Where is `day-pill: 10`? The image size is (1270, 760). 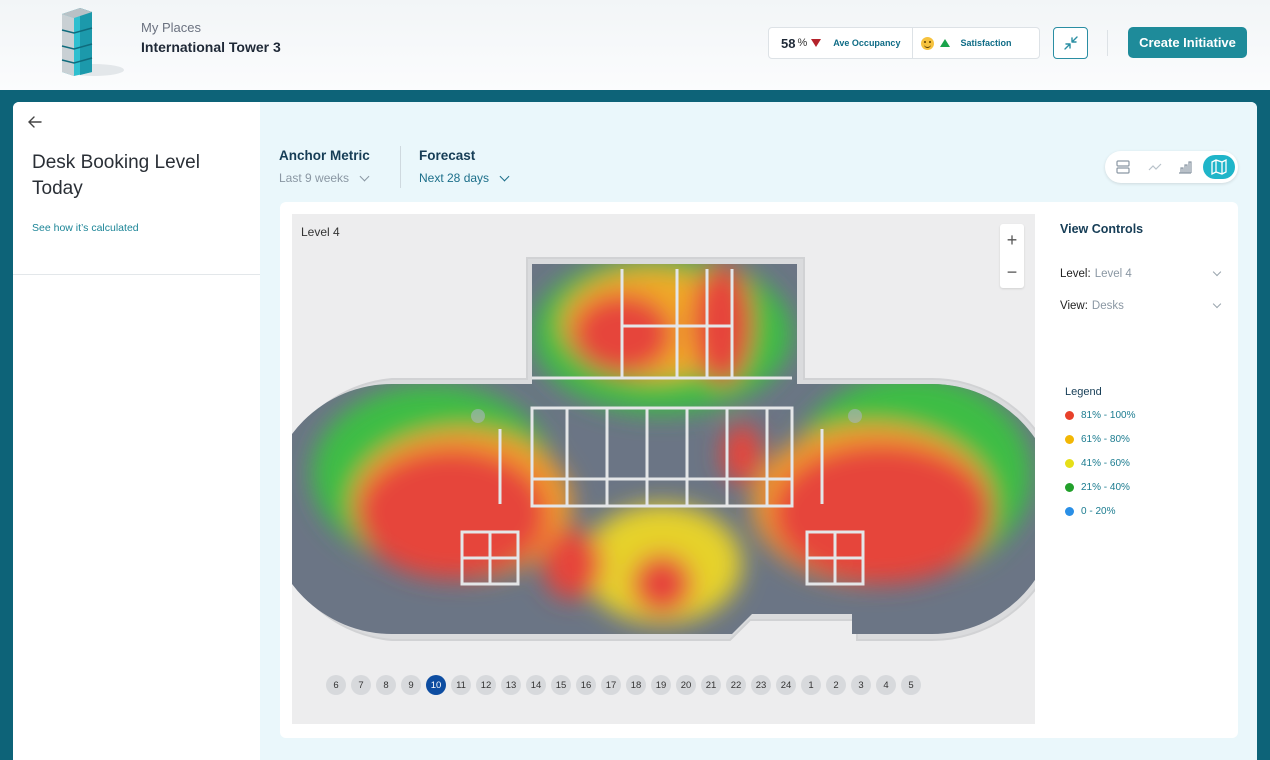
day-pill: 10 is located at coordinates (436, 685).